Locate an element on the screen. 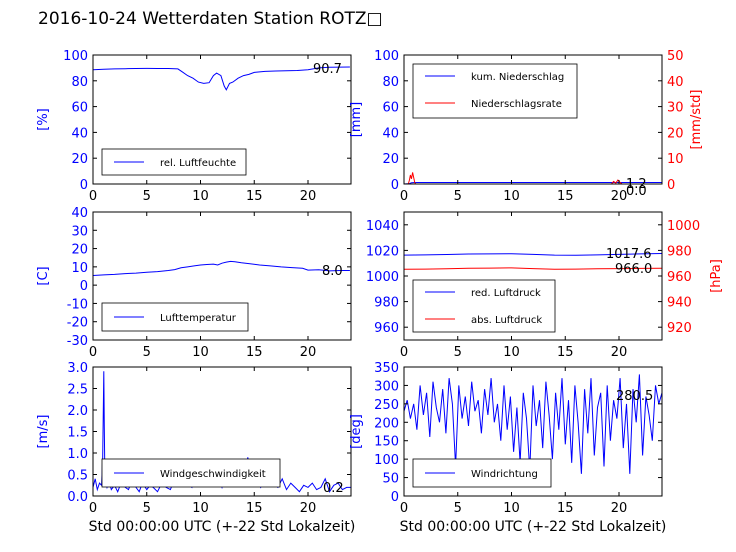 This screenshot has width=736, height=552. y-axis-label: [mm] is located at coordinates (356, 119).